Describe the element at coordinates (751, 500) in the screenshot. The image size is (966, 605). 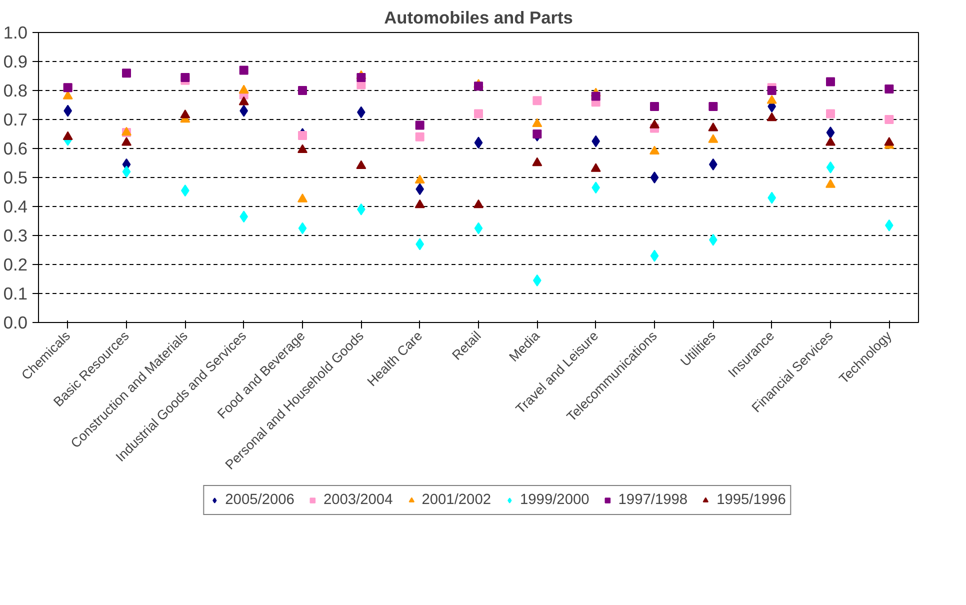
I see `legend-label: 1995/1996` at that location.